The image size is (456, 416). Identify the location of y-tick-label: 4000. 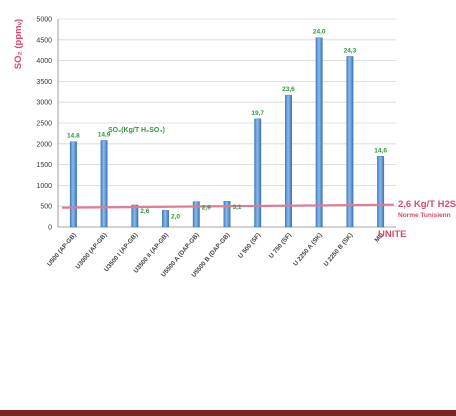
(44, 61).